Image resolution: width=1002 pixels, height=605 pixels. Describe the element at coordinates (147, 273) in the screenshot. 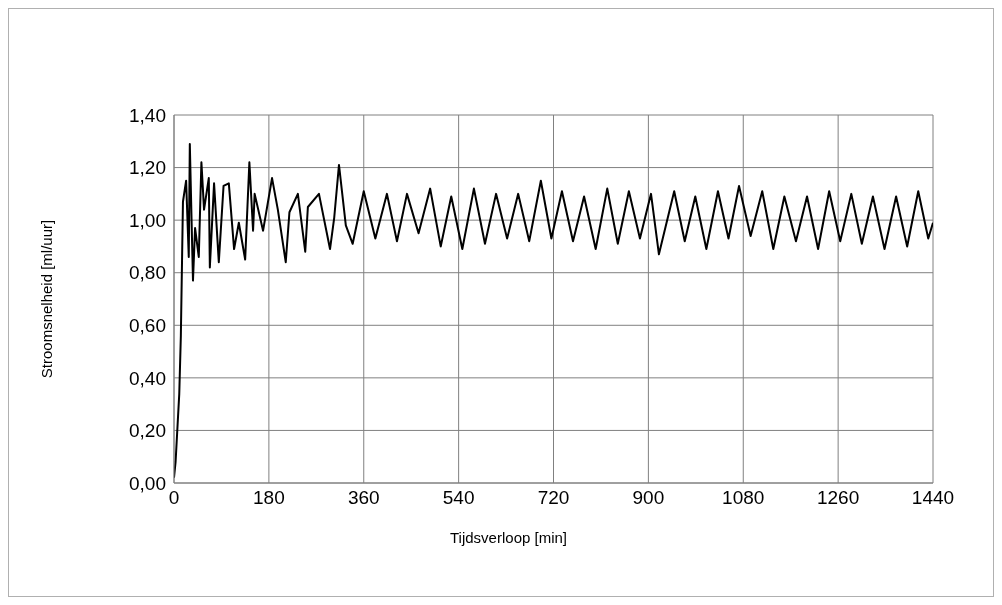

I see `y-tick-label: 0,80` at that location.